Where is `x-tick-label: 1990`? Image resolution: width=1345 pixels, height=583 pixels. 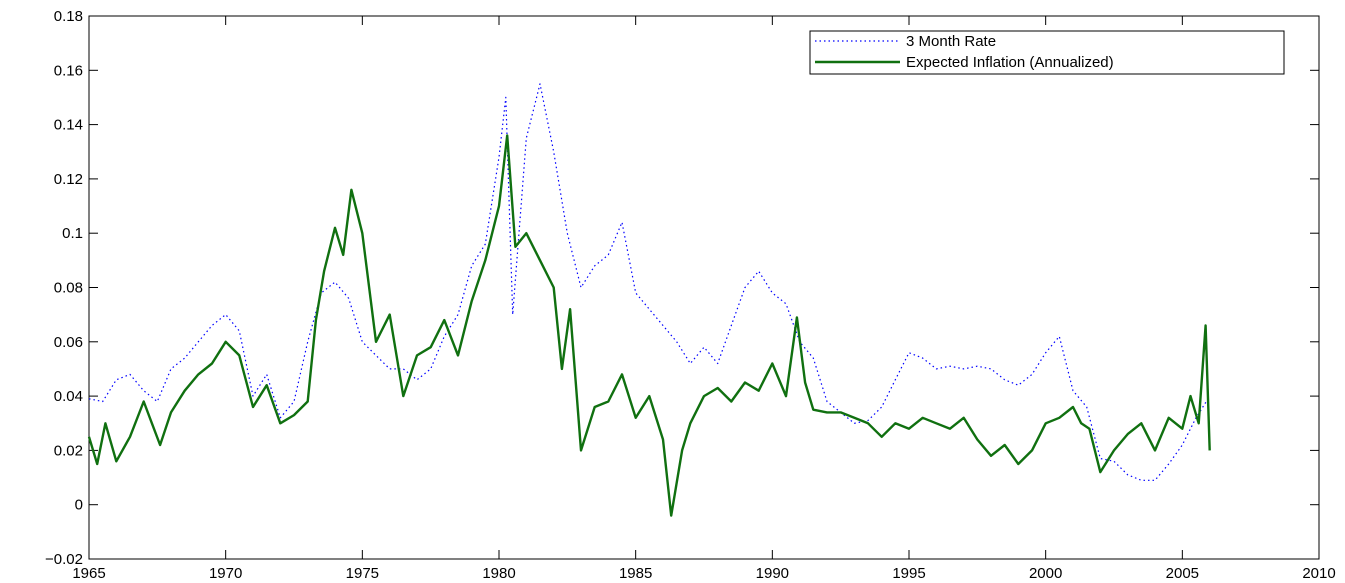 x-tick-label: 1990 is located at coordinates (772, 573).